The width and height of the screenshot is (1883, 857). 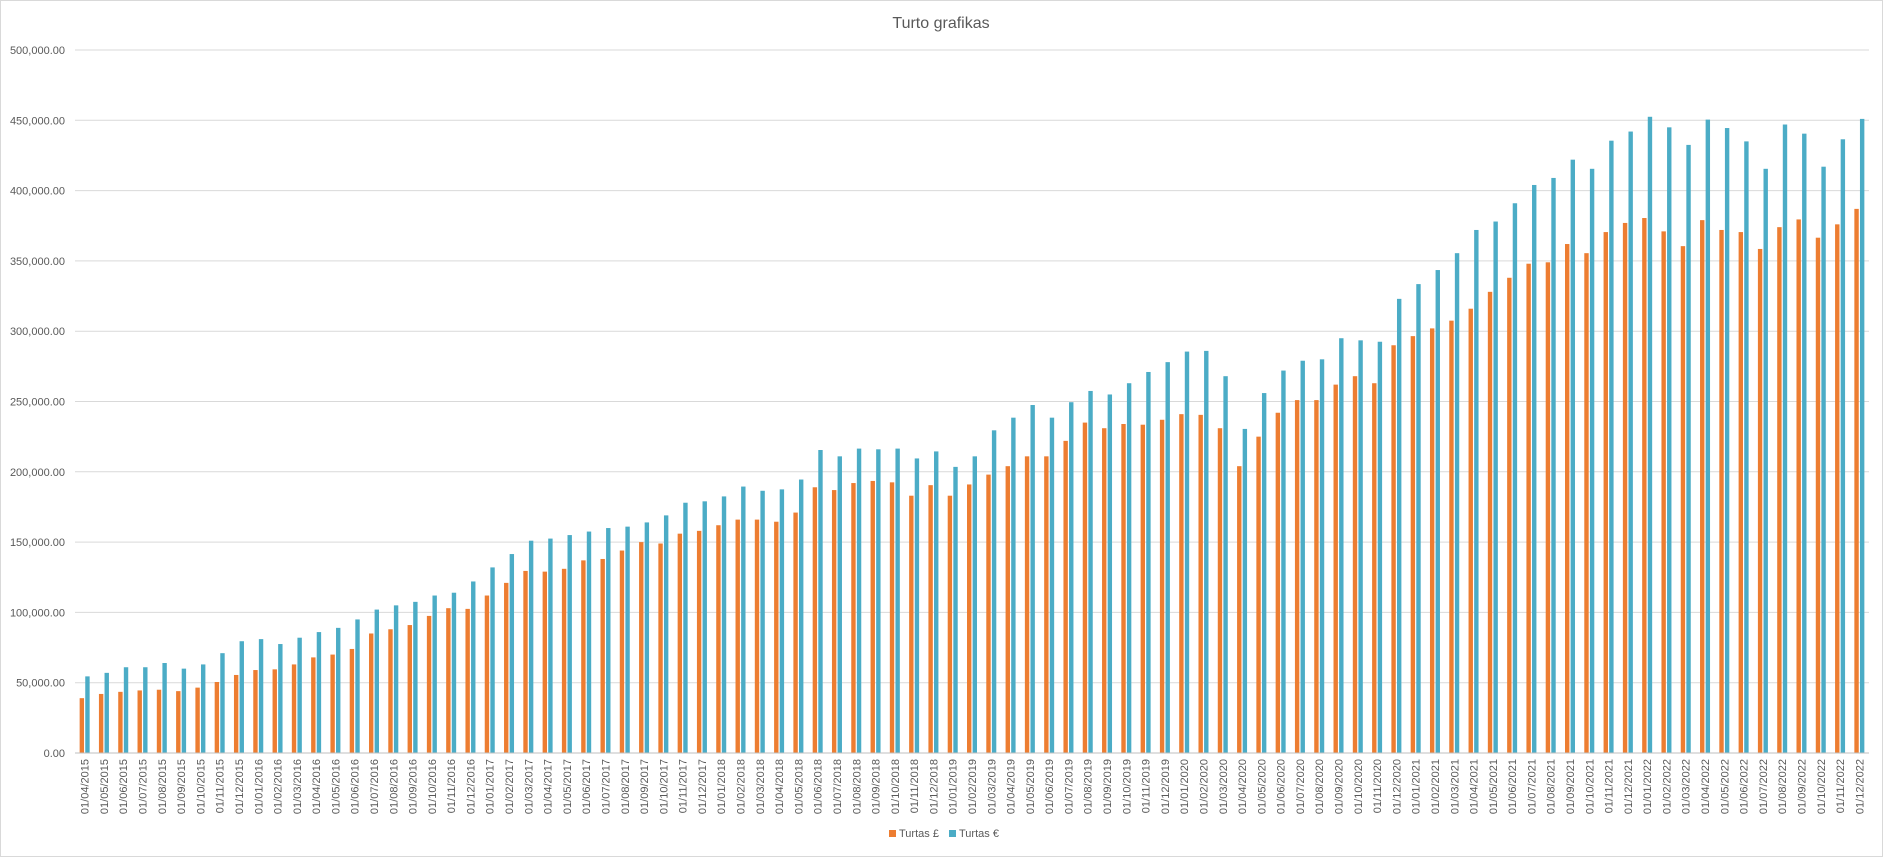 What do you see at coordinates (1108, 786) in the screenshot?
I see `x-tick-label: 01/09/2019` at bounding box center [1108, 786].